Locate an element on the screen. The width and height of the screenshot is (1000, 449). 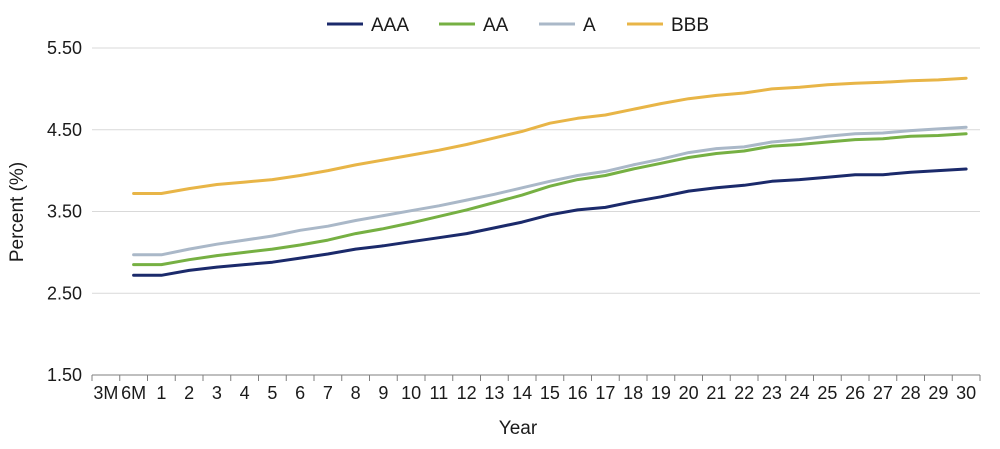
x-tick-label: 6 is located at coordinates (300, 393).